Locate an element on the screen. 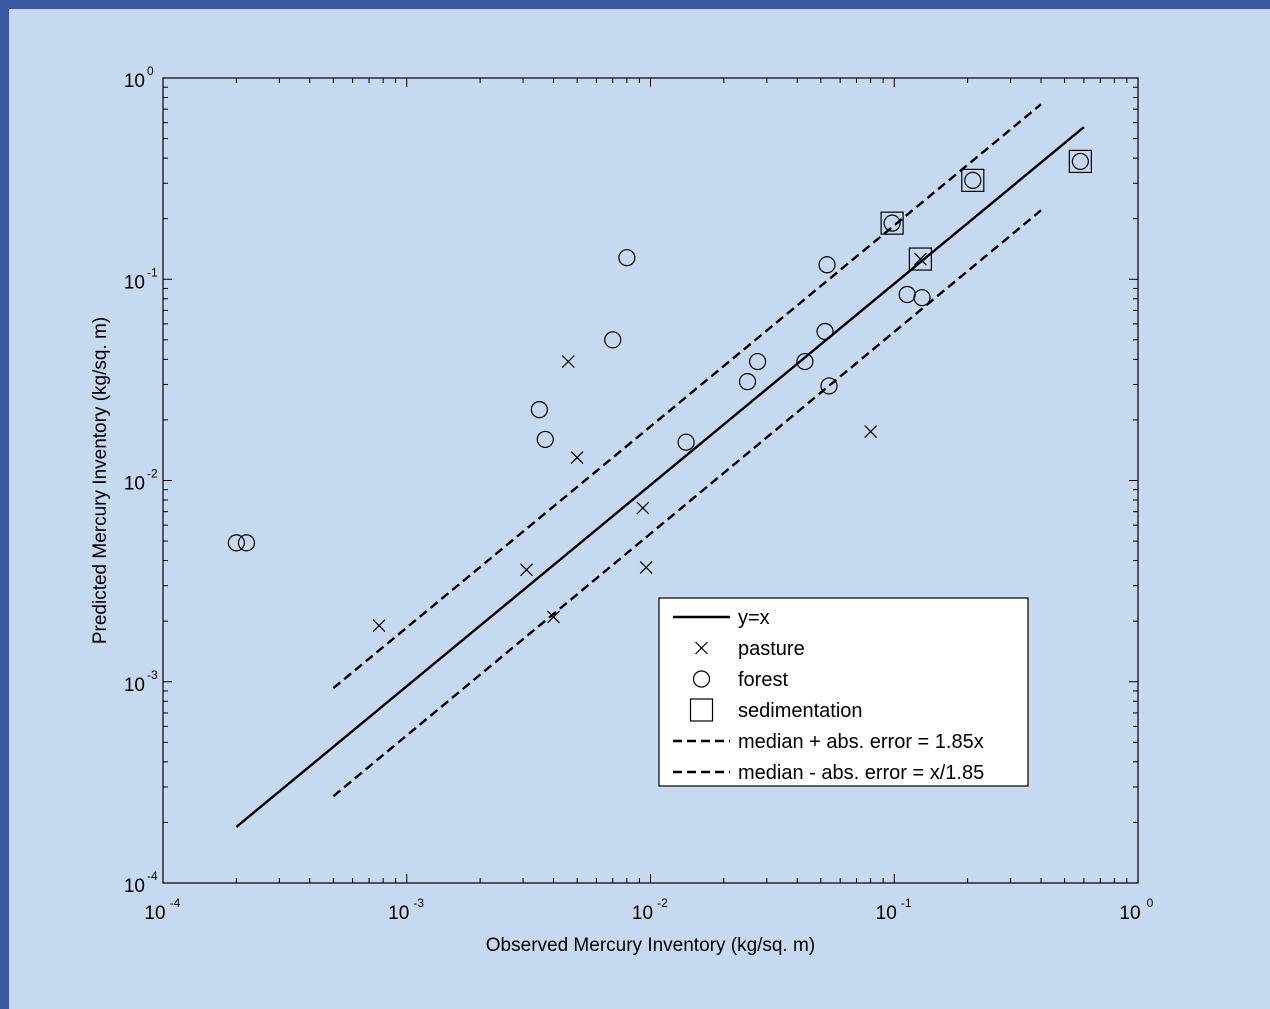 This screenshot has width=1270, height=1009. legend-circle-marker is located at coordinates (701, 679).